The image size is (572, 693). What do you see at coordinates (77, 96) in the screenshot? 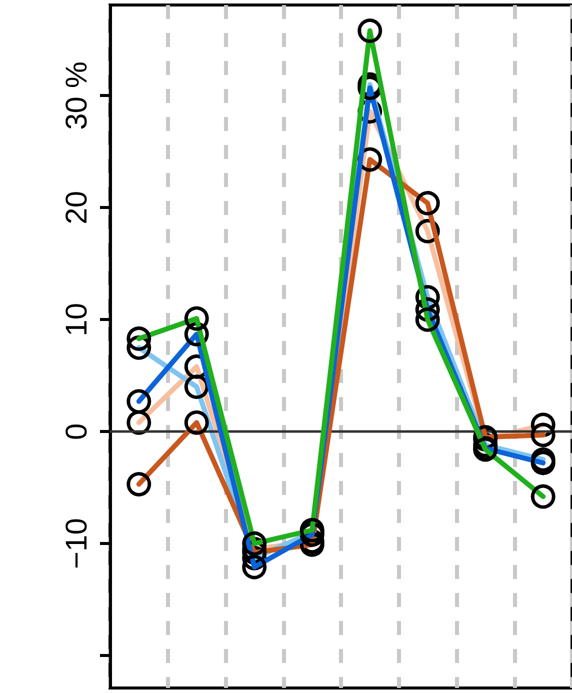
I see `y-tick-label: 30 %` at bounding box center [77, 96].